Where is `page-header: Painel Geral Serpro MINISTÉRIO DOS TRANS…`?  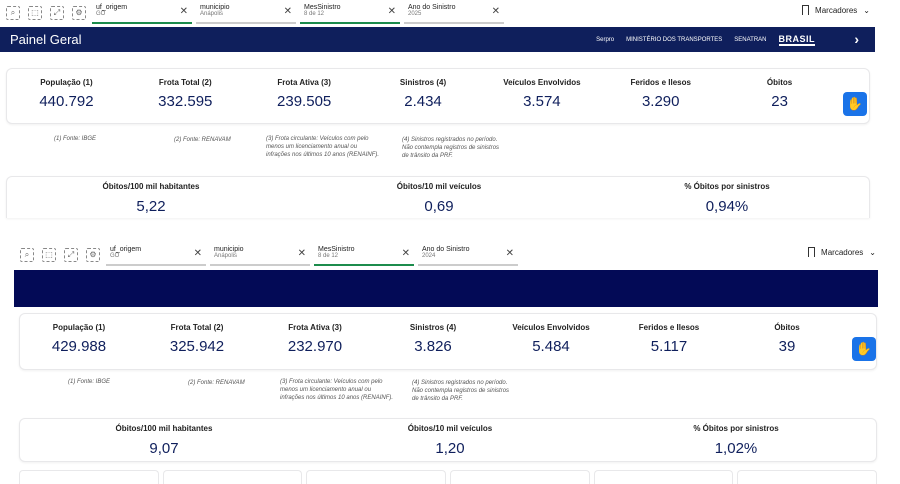
page-header: Painel Geral Serpro MINISTÉRIO DOS TRANS… is located at coordinates (437, 39).